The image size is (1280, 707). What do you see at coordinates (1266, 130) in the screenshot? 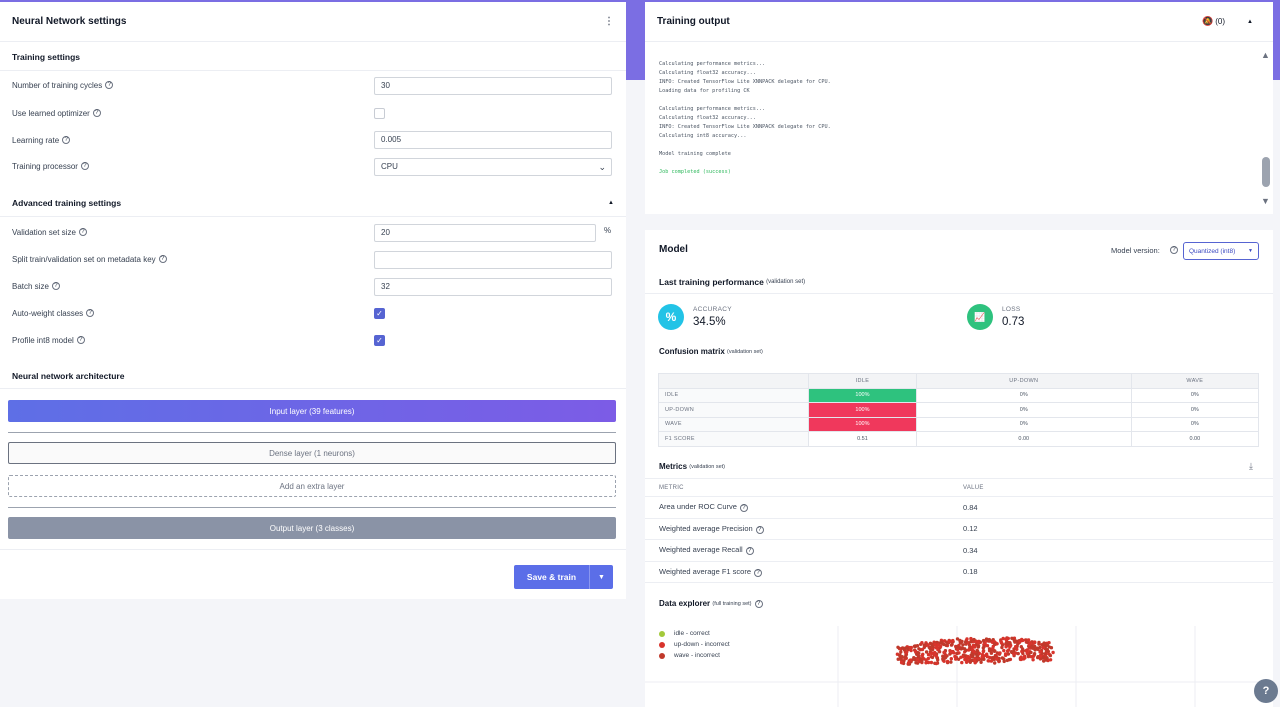
I see `log-scrollbar: ▲ ▼` at bounding box center [1266, 130].